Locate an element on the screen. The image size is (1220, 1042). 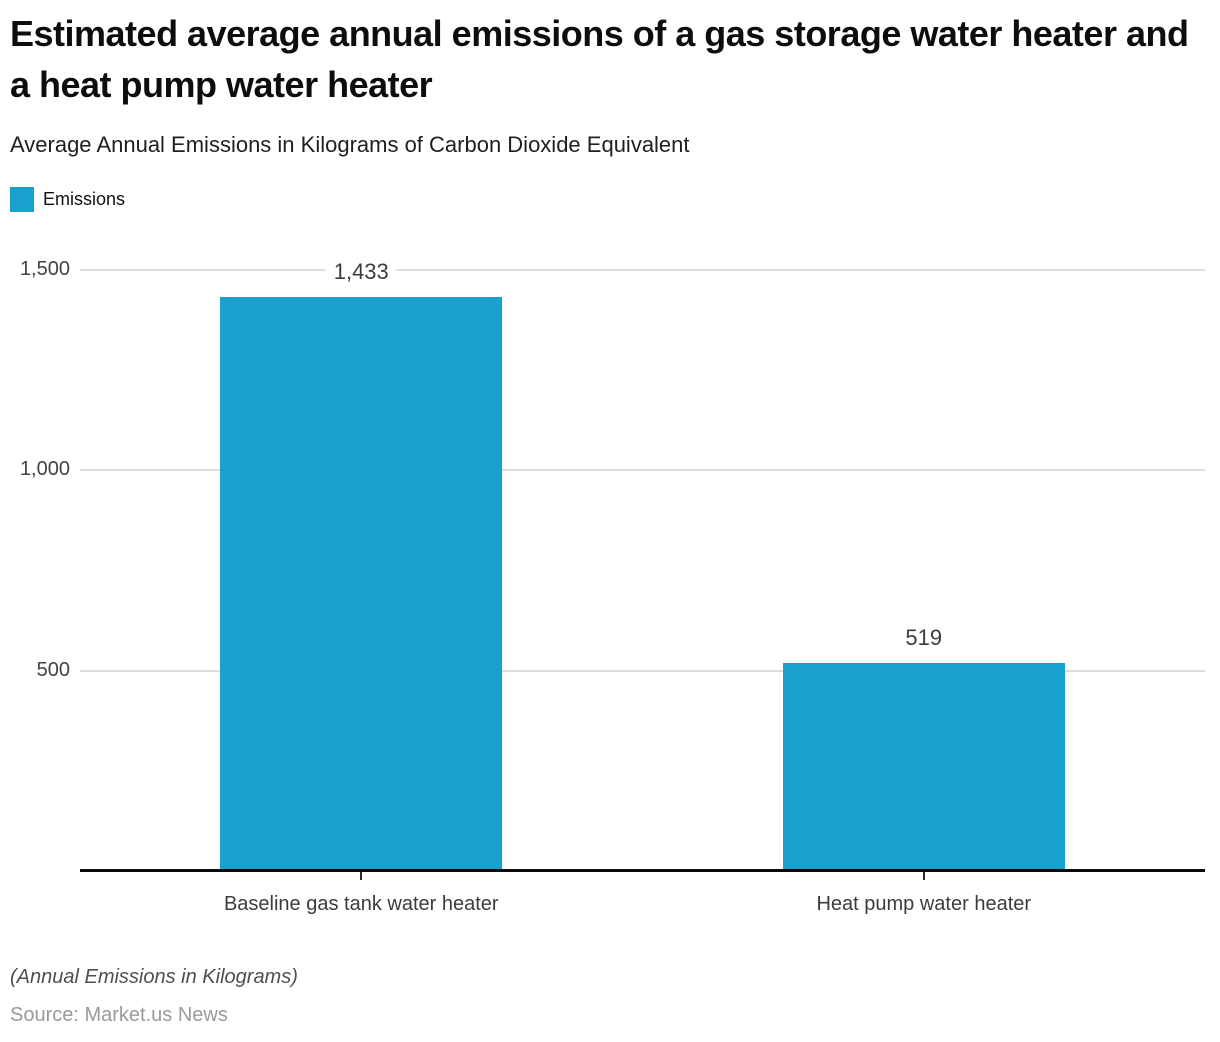
legend-swatch-icon is located at coordinates (22, 199).